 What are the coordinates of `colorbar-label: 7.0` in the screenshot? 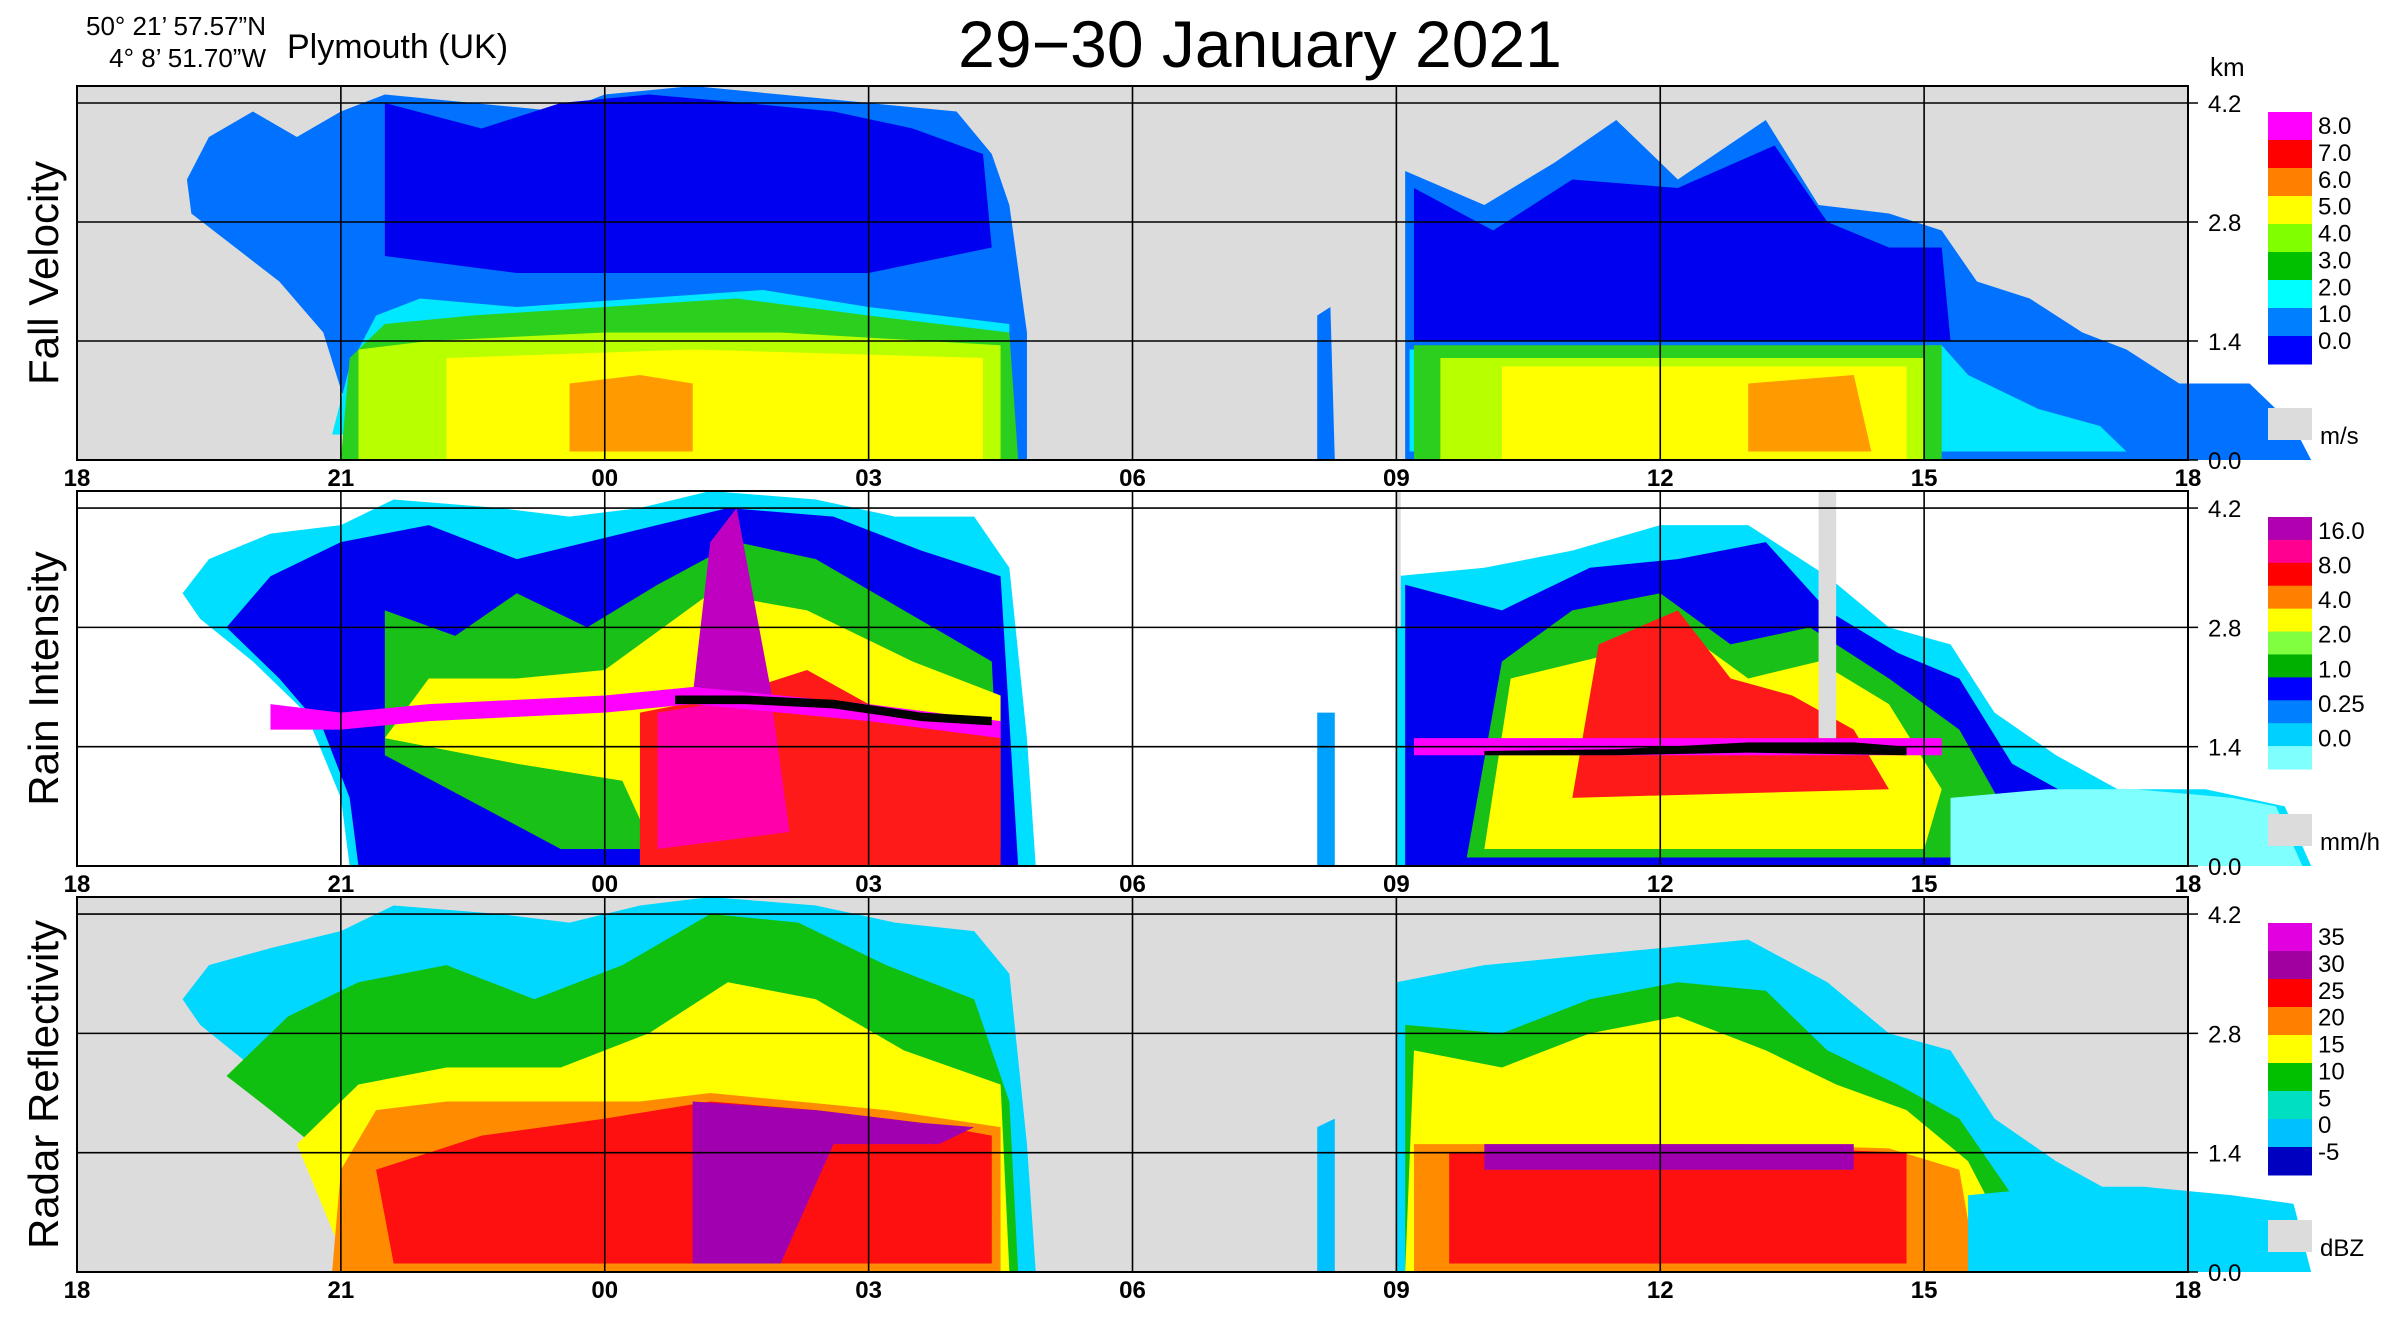 It's located at (2334, 153).